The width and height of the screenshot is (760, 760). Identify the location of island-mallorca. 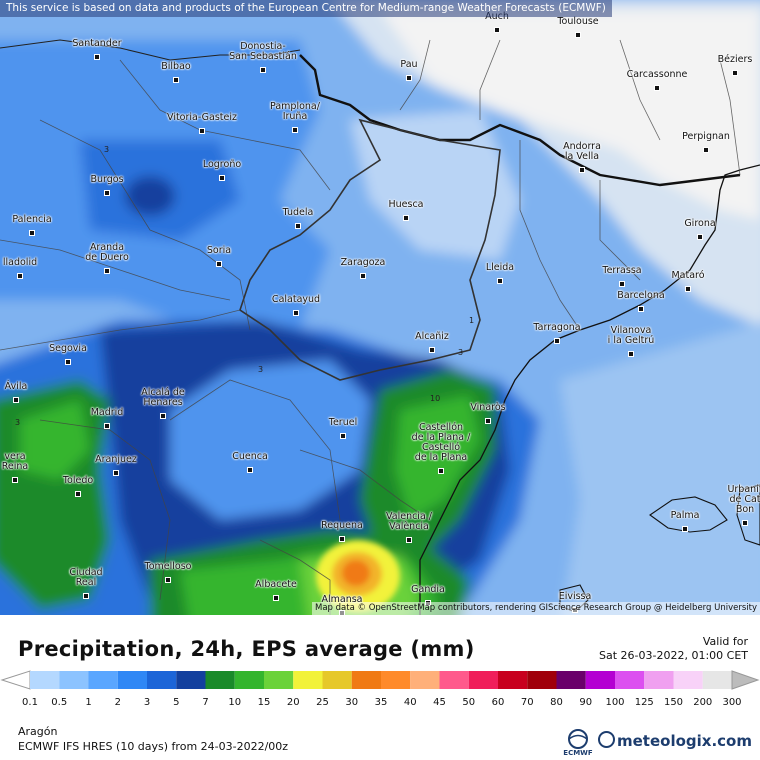
(688, 514).